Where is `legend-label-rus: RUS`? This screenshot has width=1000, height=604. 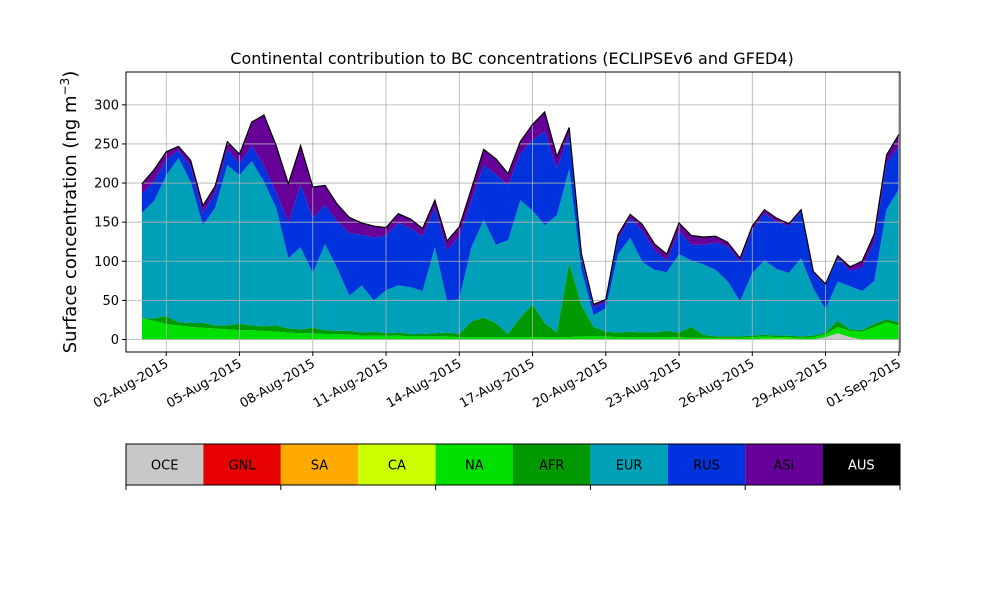 legend-label-rus: RUS is located at coordinates (706, 466).